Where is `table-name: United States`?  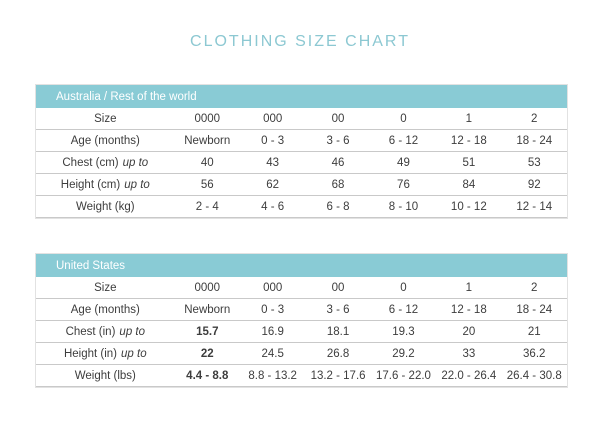
table-name: United States is located at coordinates (91, 265).